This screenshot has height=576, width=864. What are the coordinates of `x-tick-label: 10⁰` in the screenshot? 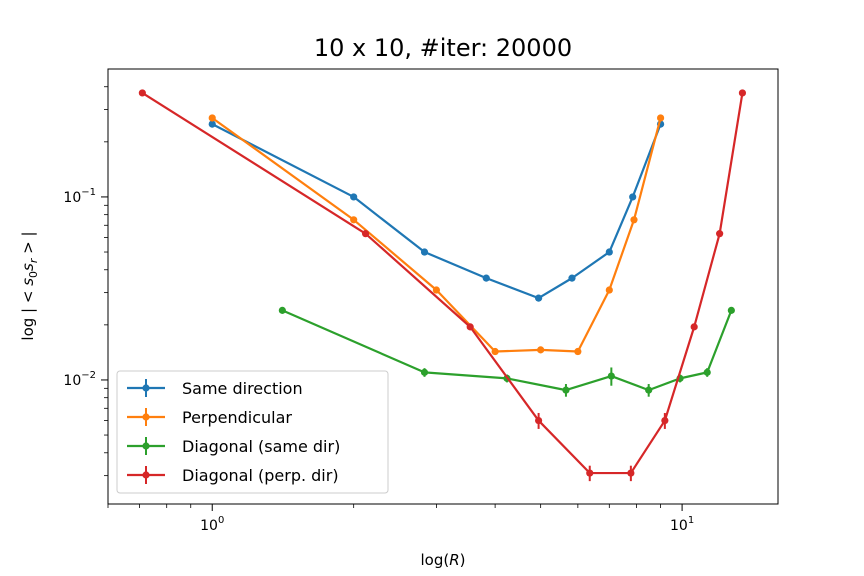 It's located at (212, 524).